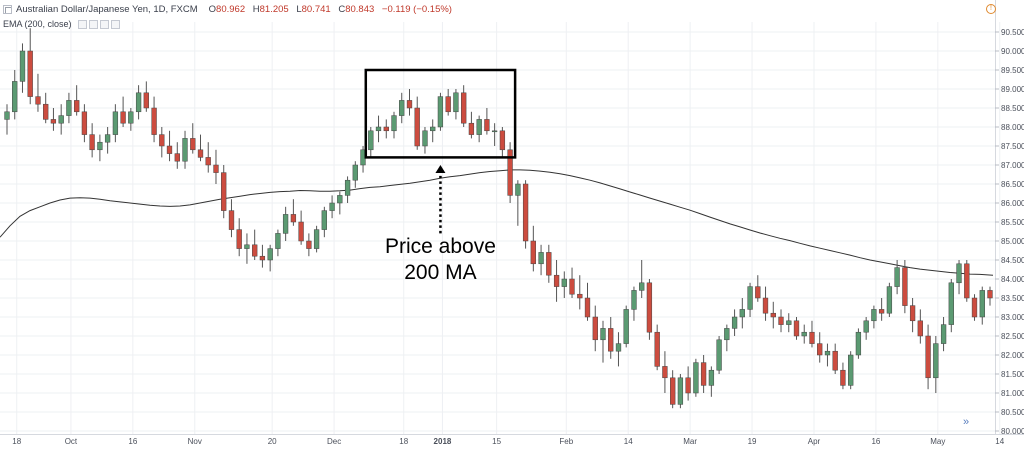  What do you see at coordinates (1012, 127) in the screenshot?
I see `y-tick-label: 88.000` at bounding box center [1012, 127].